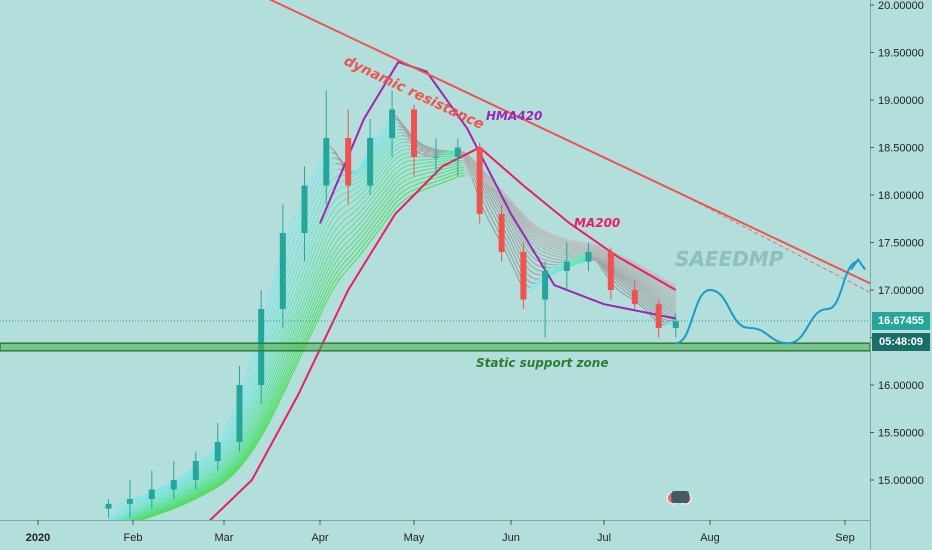 The height and width of the screenshot is (550, 932). I want to click on price-axis, so click(901, 275).